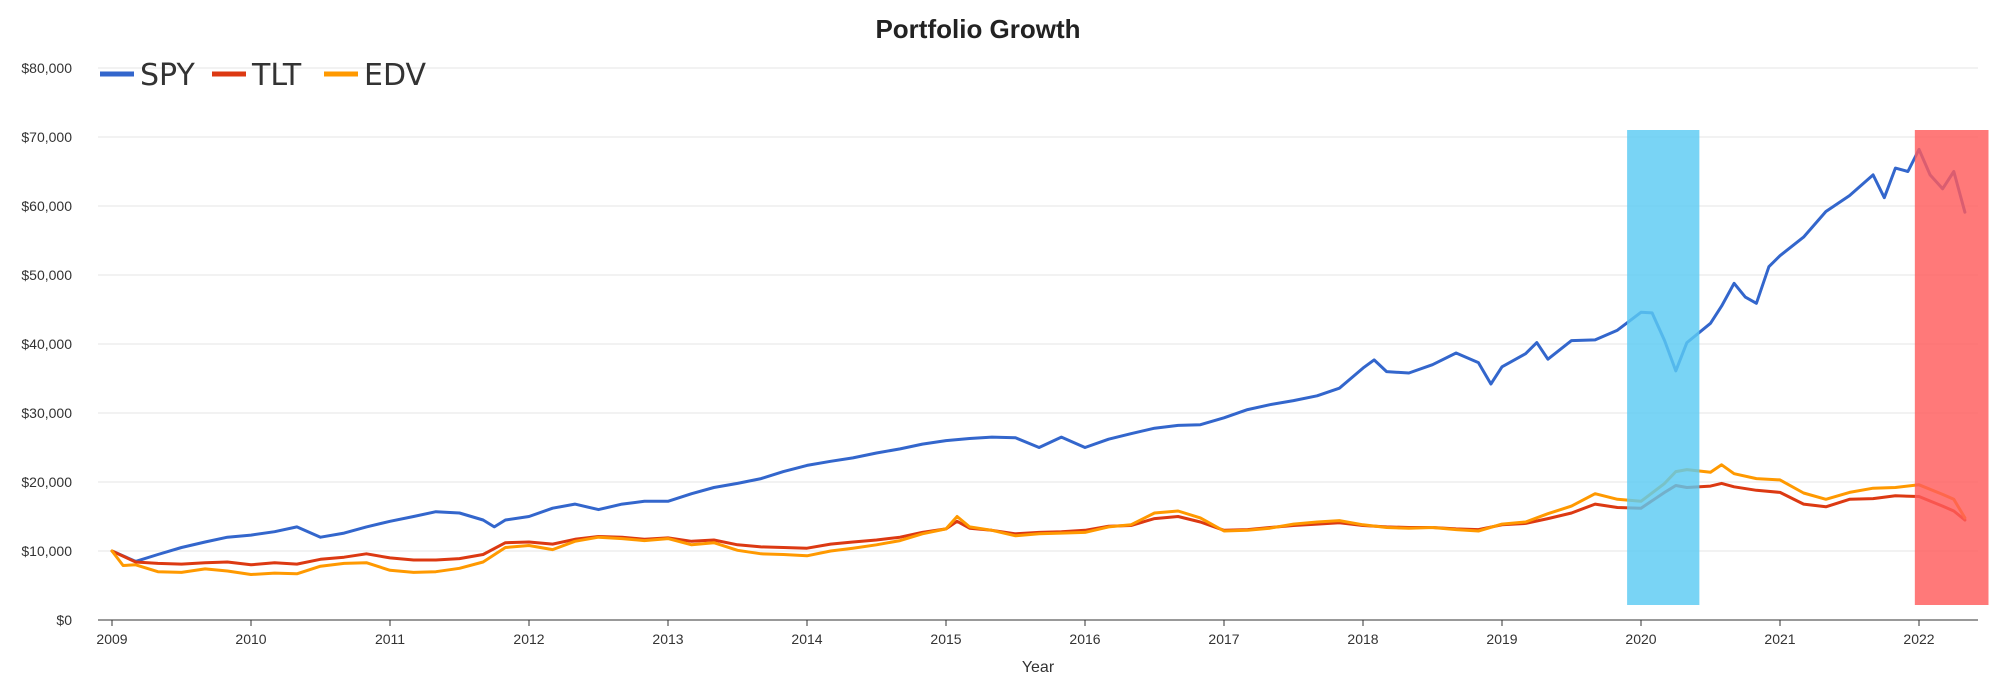 The height and width of the screenshot is (678, 2000). Describe the element at coordinates (46, 68) in the screenshot. I see `y-tick-label: $80,000` at that location.